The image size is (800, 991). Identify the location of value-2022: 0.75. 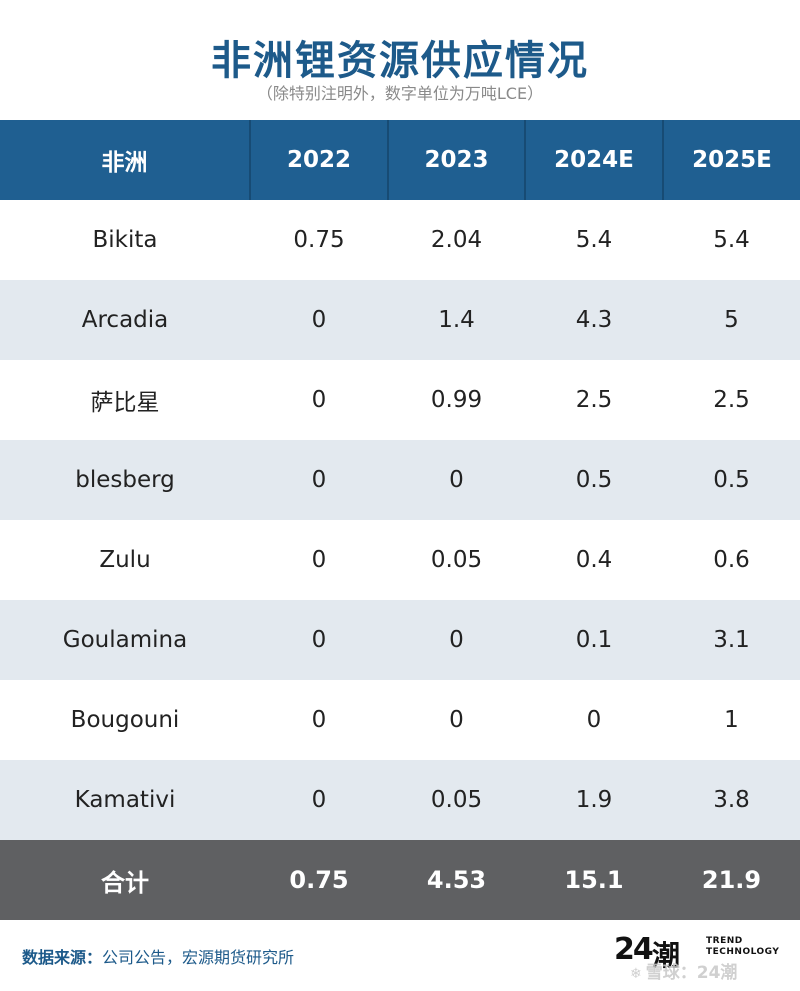
(319, 240).